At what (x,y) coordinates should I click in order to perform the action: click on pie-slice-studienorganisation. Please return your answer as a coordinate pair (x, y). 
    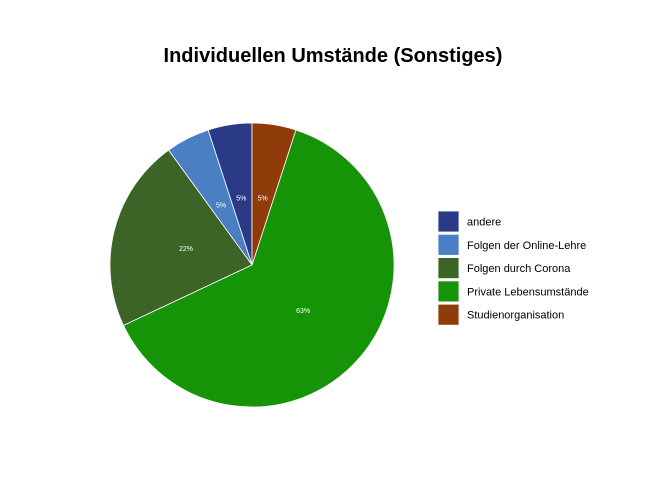
    Looking at the image, I should click on (274, 194).